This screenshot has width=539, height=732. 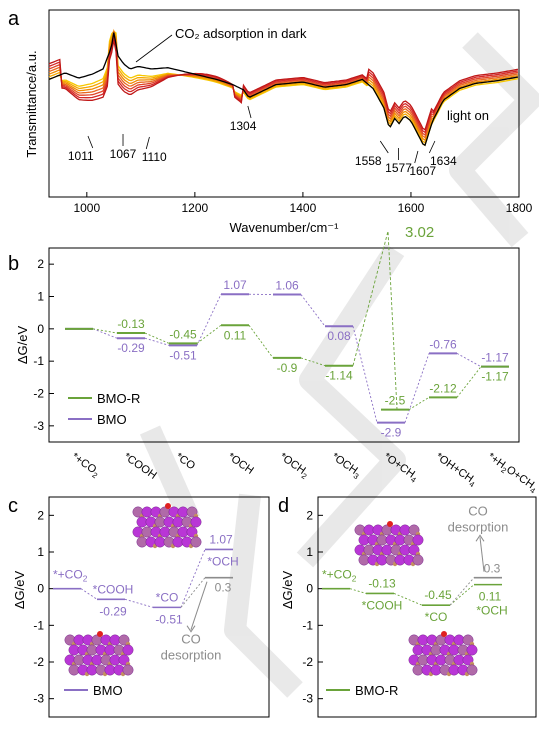 What do you see at coordinates (398, 168) in the screenshot?
I see `peak-label: 1577` at bounding box center [398, 168].